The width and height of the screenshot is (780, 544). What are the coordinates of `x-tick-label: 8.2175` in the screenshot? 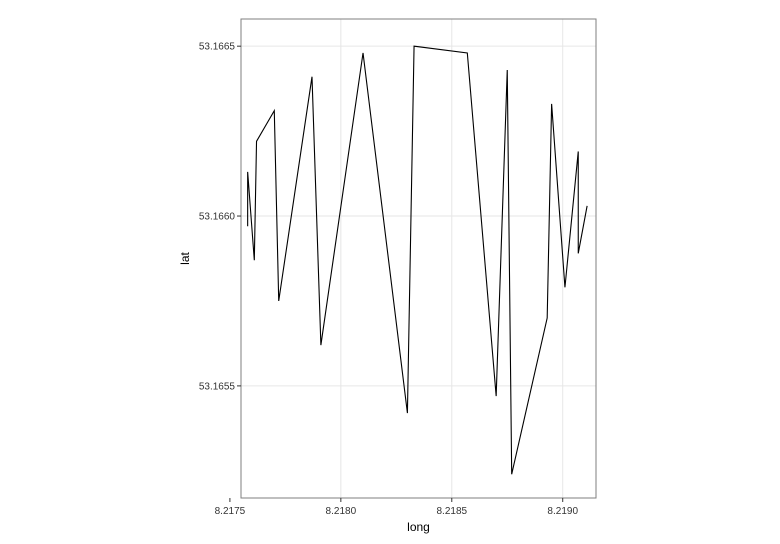 It's located at (230, 511).